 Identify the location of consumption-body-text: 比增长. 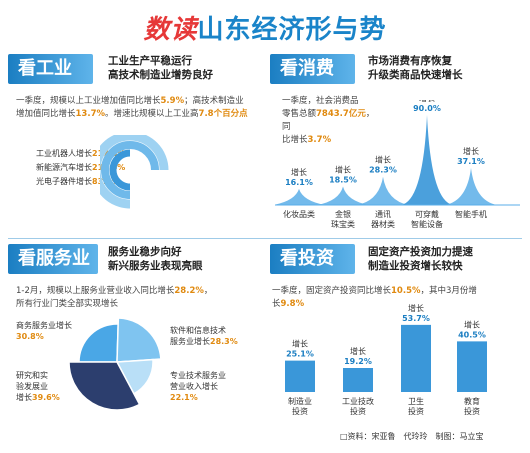
(295, 140).